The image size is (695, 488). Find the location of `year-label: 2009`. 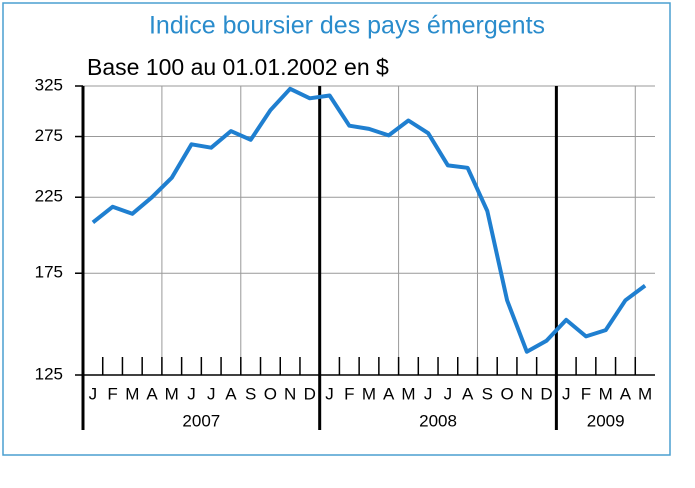

year-label: 2009 is located at coordinates (606, 420).